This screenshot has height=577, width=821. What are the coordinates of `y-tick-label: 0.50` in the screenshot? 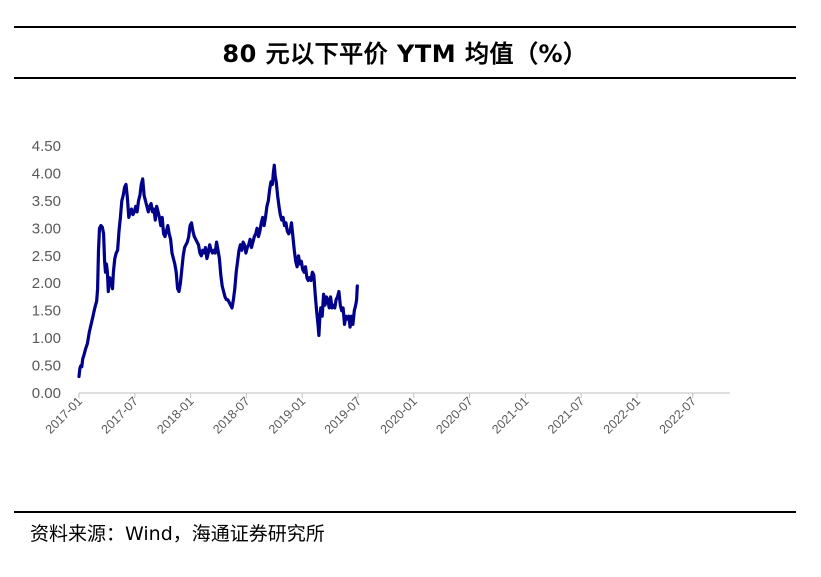 It's located at (46, 366).